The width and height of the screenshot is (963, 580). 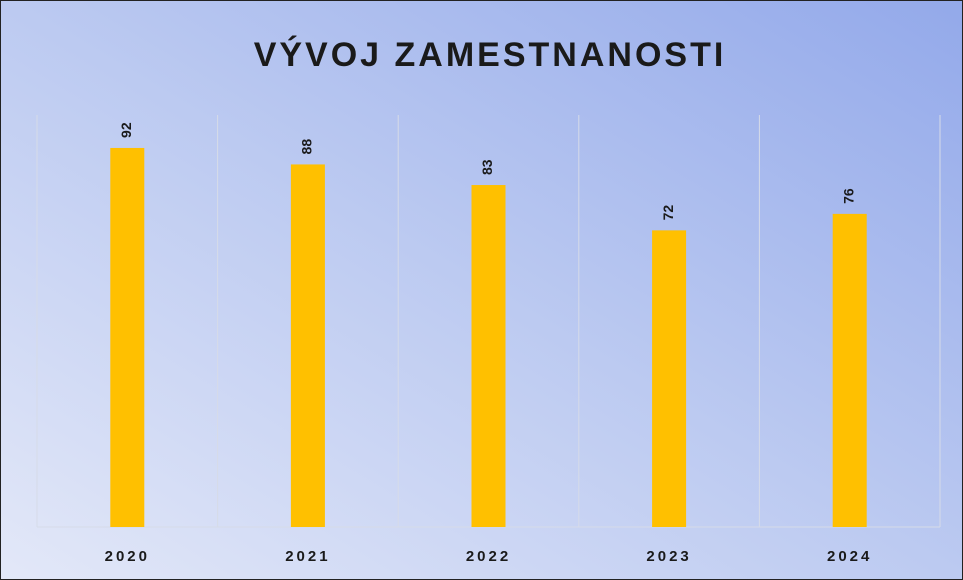 I want to click on x-tick-label: 2022, so click(x=488, y=556).